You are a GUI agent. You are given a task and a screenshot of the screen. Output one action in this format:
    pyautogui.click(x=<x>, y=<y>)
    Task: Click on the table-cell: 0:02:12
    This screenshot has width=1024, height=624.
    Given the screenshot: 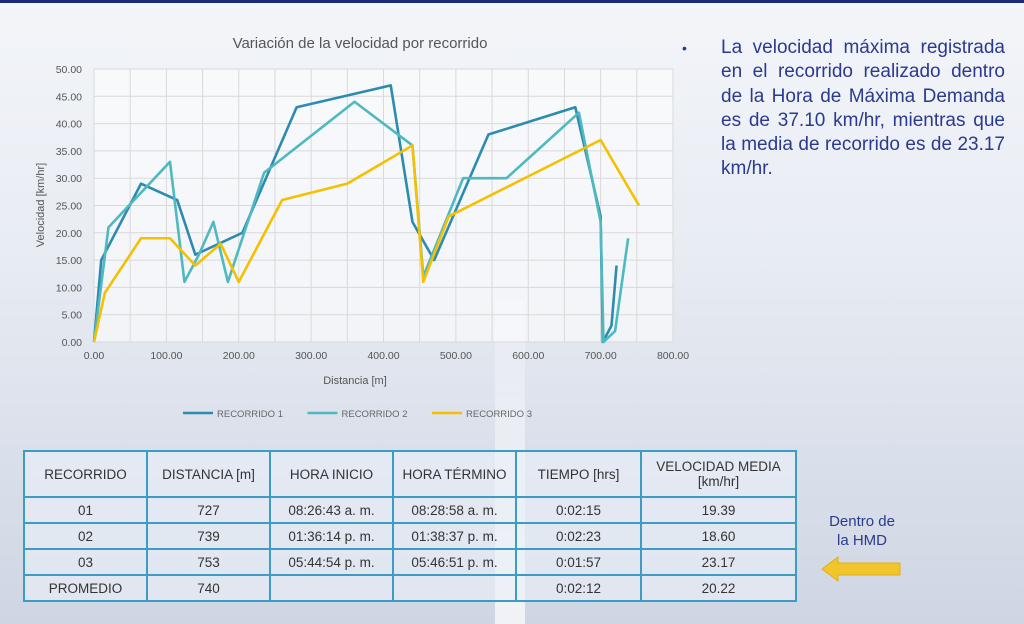 What is the action you would take?
    pyautogui.click(x=578, y=588)
    